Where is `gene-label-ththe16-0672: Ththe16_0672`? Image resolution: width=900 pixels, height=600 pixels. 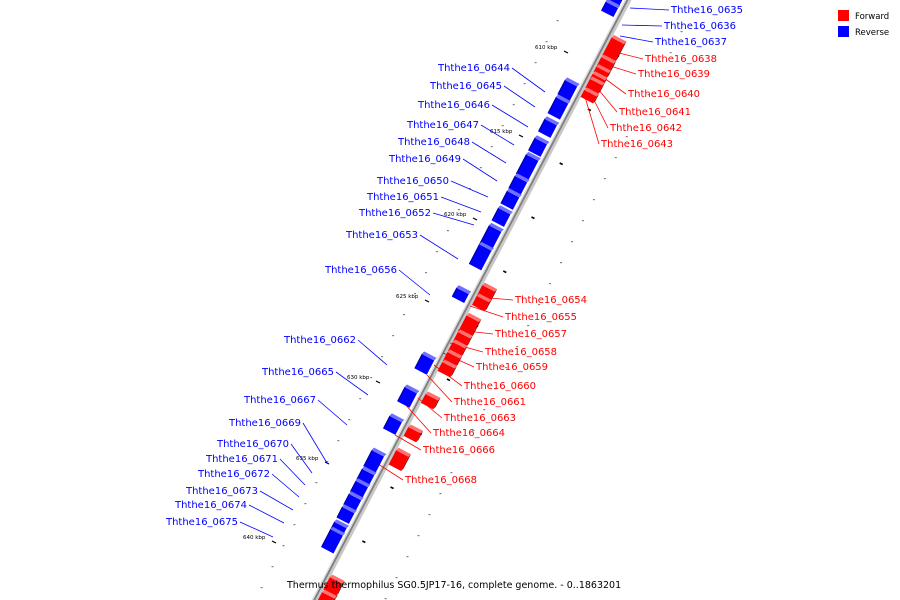
gene-label-ththe16-0672: Ththe16_0672 is located at coordinates (233, 474).